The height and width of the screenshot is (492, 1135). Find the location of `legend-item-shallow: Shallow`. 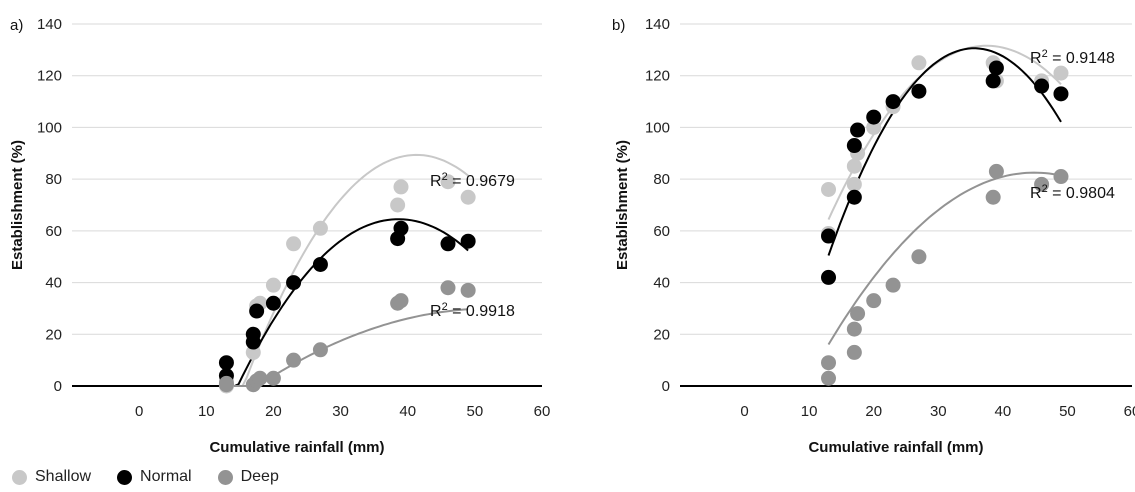

legend-item-shallow: Shallow is located at coordinates (51, 477).